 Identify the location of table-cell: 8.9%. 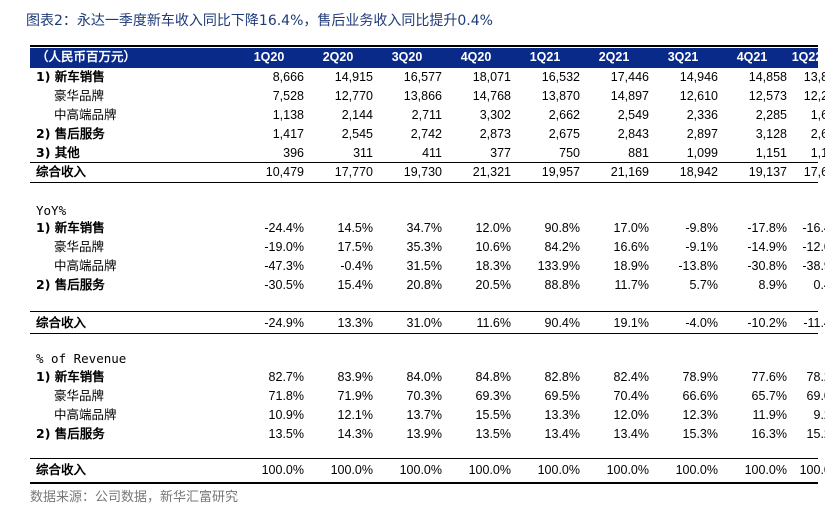
(773, 285).